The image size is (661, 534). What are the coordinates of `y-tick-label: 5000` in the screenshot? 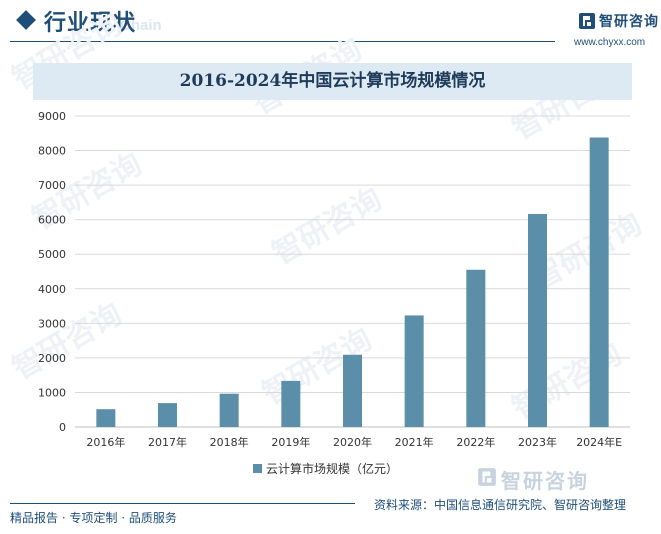 It's located at (52, 254).